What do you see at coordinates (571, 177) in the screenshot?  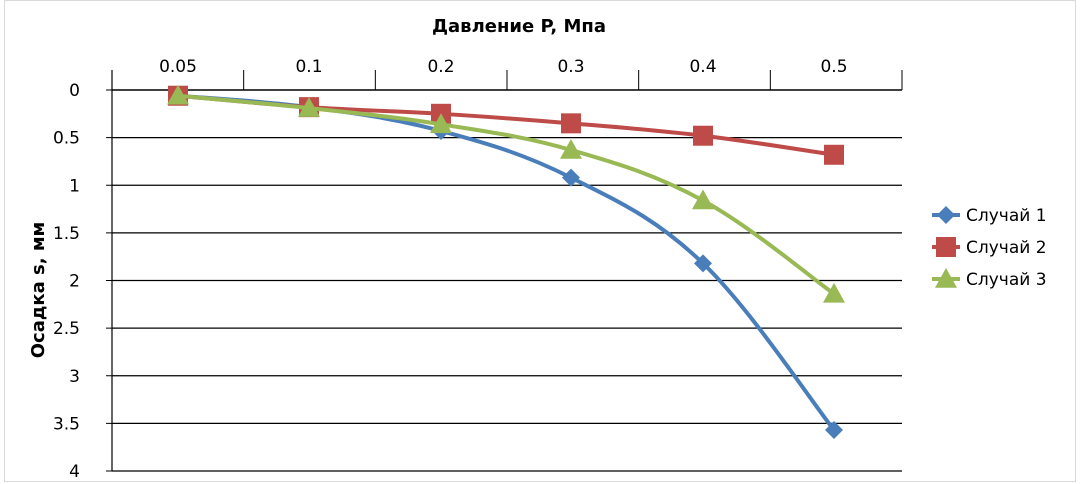 I see `series-1-point-0.3` at bounding box center [571, 177].